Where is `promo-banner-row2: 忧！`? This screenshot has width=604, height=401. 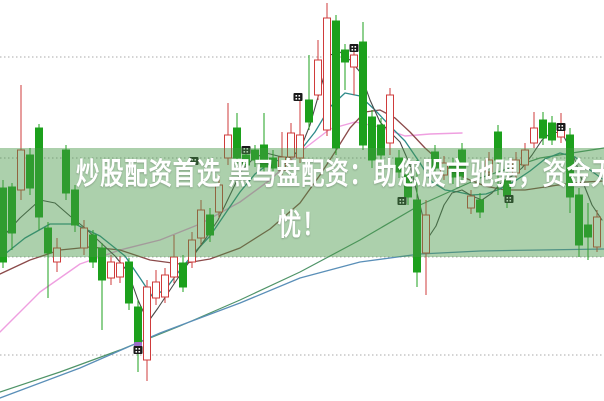 promo-banner-row2: 忧！ is located at coordinates (302, 228).